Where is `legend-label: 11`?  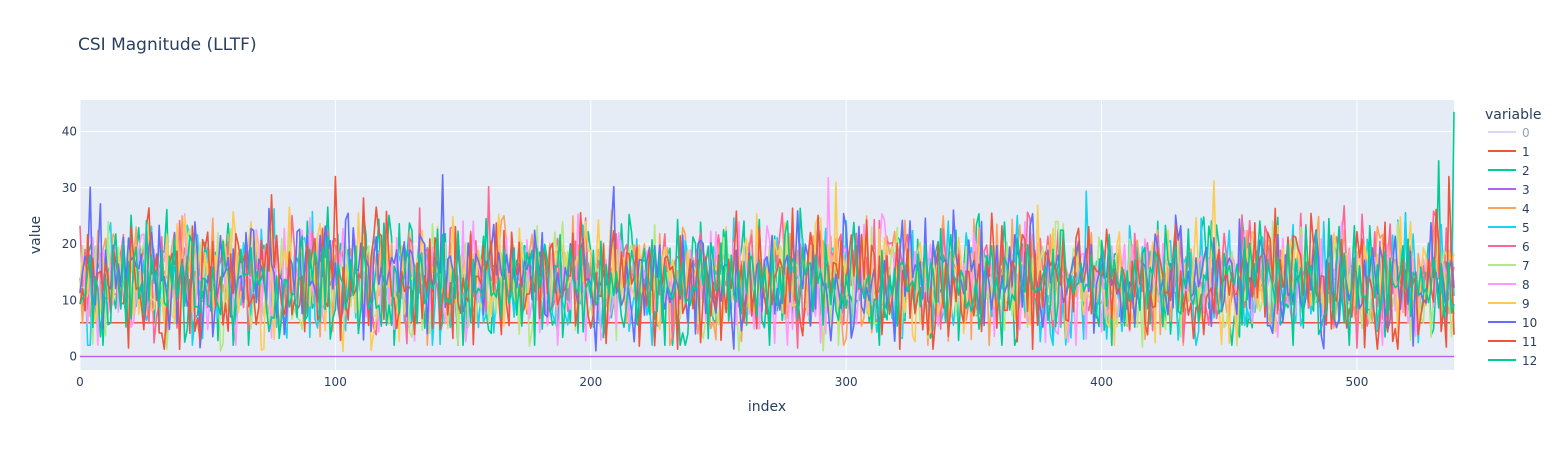
legend-label: 11 is located at coordinates (1529, 342).